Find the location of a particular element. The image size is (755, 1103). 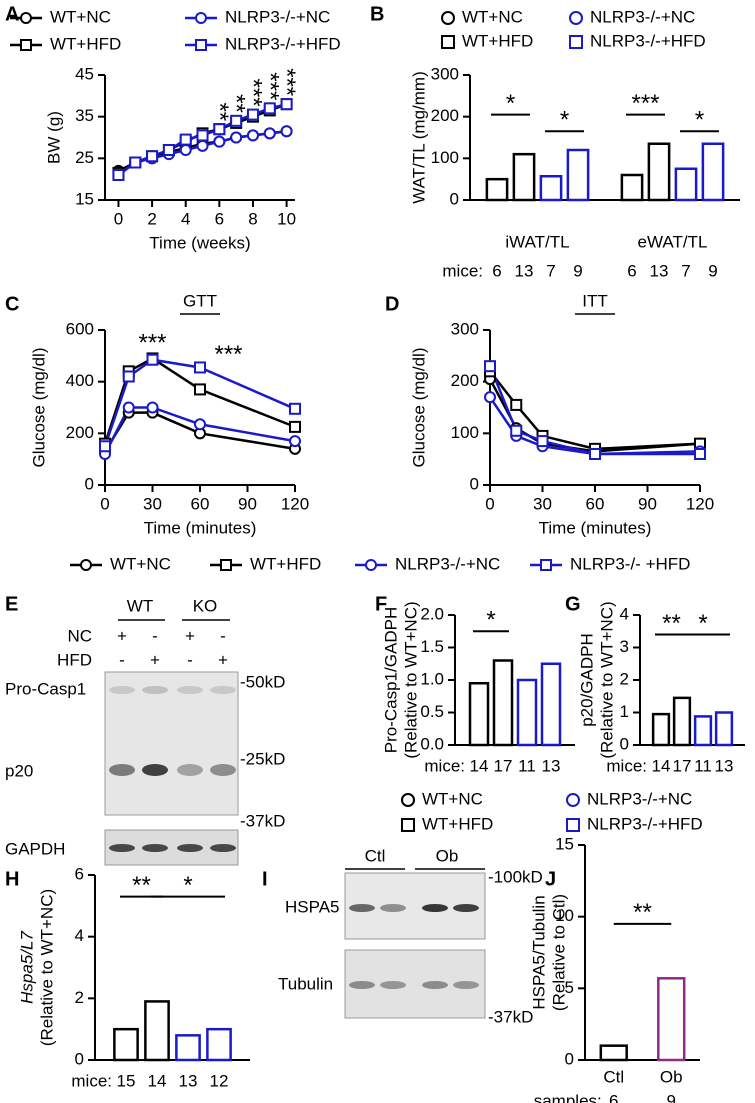

y-tick-label: 100 is located at coordinates (465, 432).